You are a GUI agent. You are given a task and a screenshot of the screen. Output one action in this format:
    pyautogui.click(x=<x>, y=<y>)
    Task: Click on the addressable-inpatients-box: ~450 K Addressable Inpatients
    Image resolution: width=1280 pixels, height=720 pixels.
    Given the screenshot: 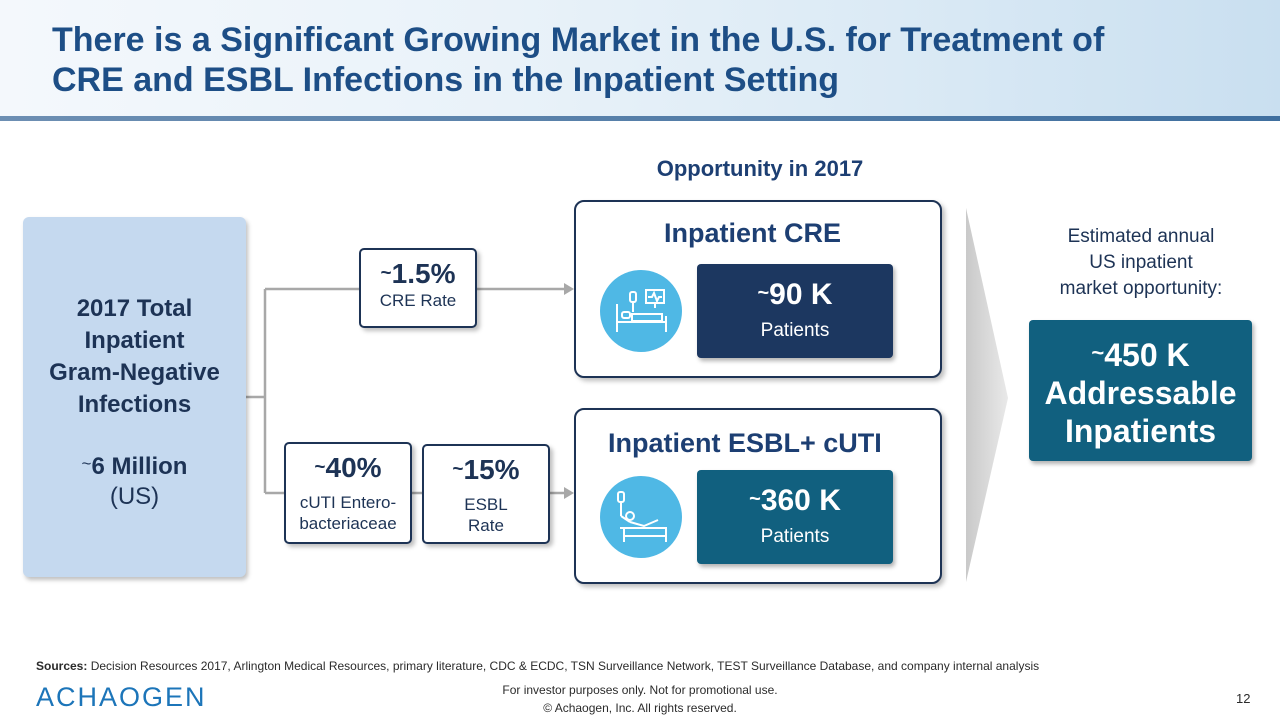 What is the action you would take?
    pyautogui.click(x=1140, y=390)
    